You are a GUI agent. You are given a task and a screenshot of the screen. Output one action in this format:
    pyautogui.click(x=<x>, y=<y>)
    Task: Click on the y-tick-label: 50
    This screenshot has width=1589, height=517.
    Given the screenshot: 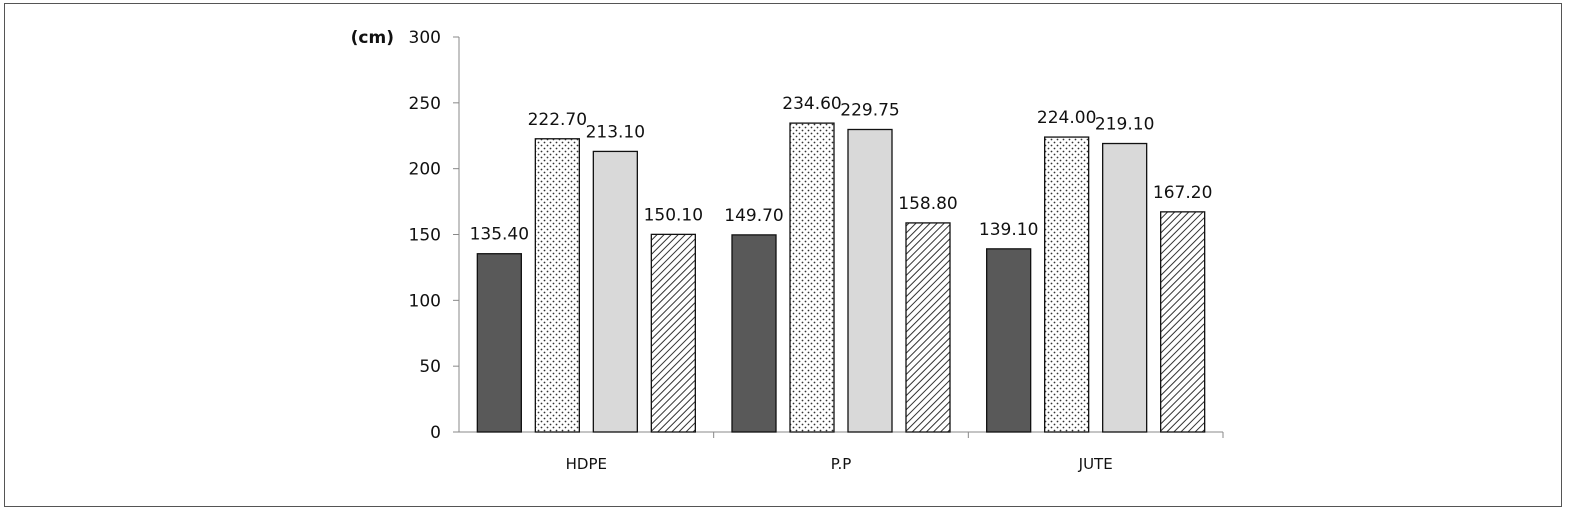 What is the action you would take?
    pyautogui.click(x=430, y=367)
    